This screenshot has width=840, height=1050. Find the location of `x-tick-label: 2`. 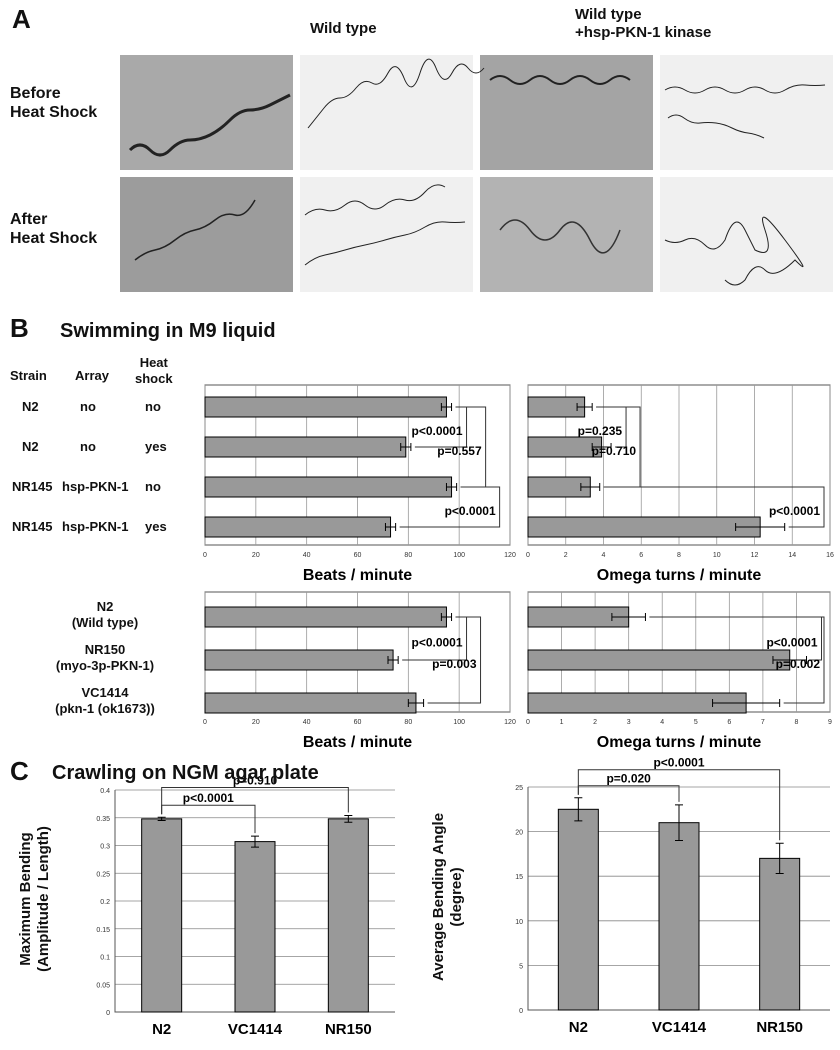

x-tick-label: 2 is located at coordinates (566, 555).